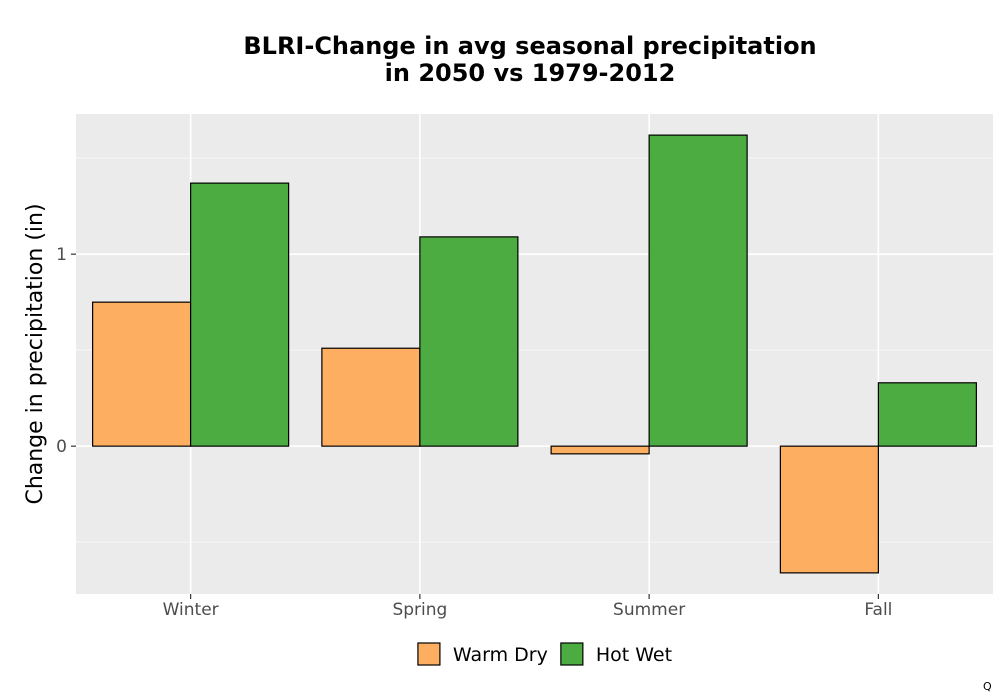  Describe the element at coordinates (987, 686) in the screenshot. I see `corner-mark: Q` at that location.